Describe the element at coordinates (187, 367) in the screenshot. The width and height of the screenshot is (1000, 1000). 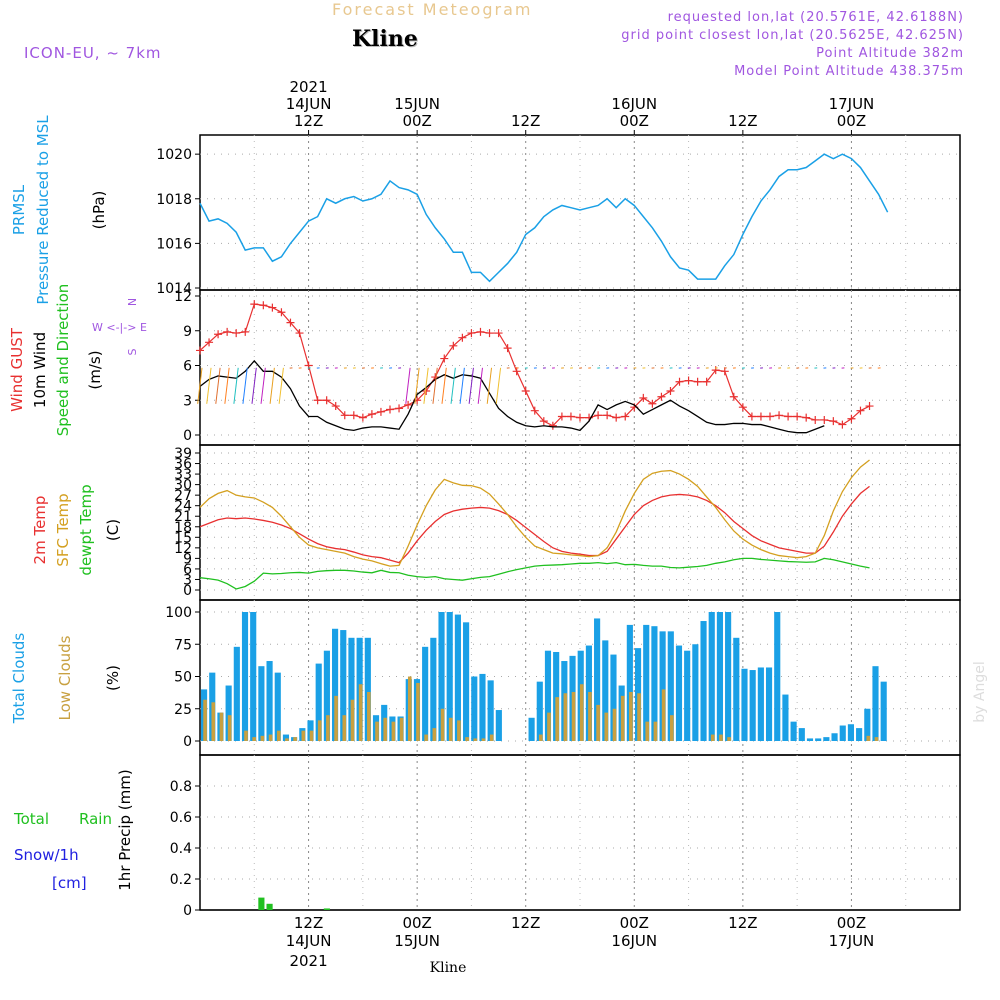
I see `wind-tick-label: 6` at that location.